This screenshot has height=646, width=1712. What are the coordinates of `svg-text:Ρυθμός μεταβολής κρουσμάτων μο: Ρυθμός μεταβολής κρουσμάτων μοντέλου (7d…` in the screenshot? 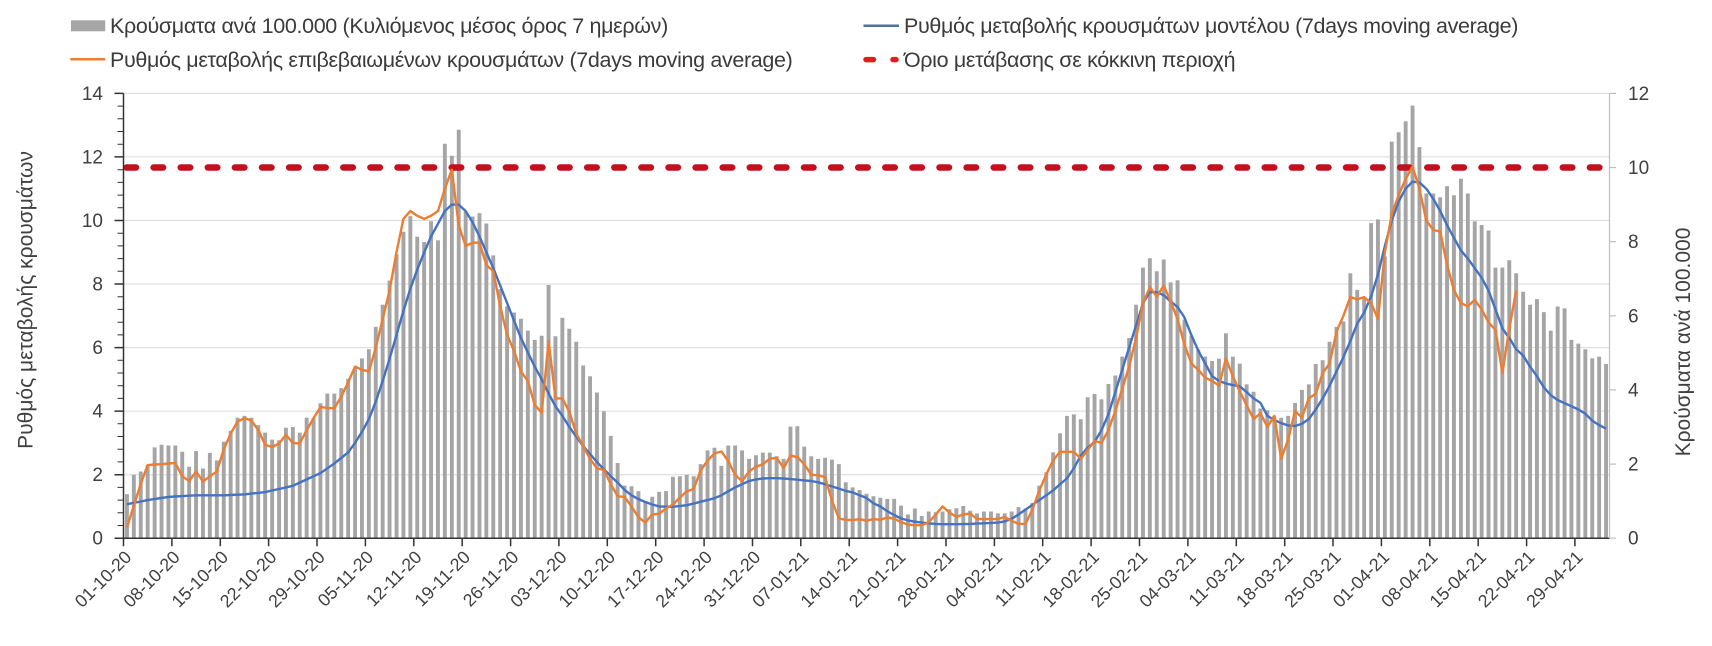 It's located at (1211, 26).